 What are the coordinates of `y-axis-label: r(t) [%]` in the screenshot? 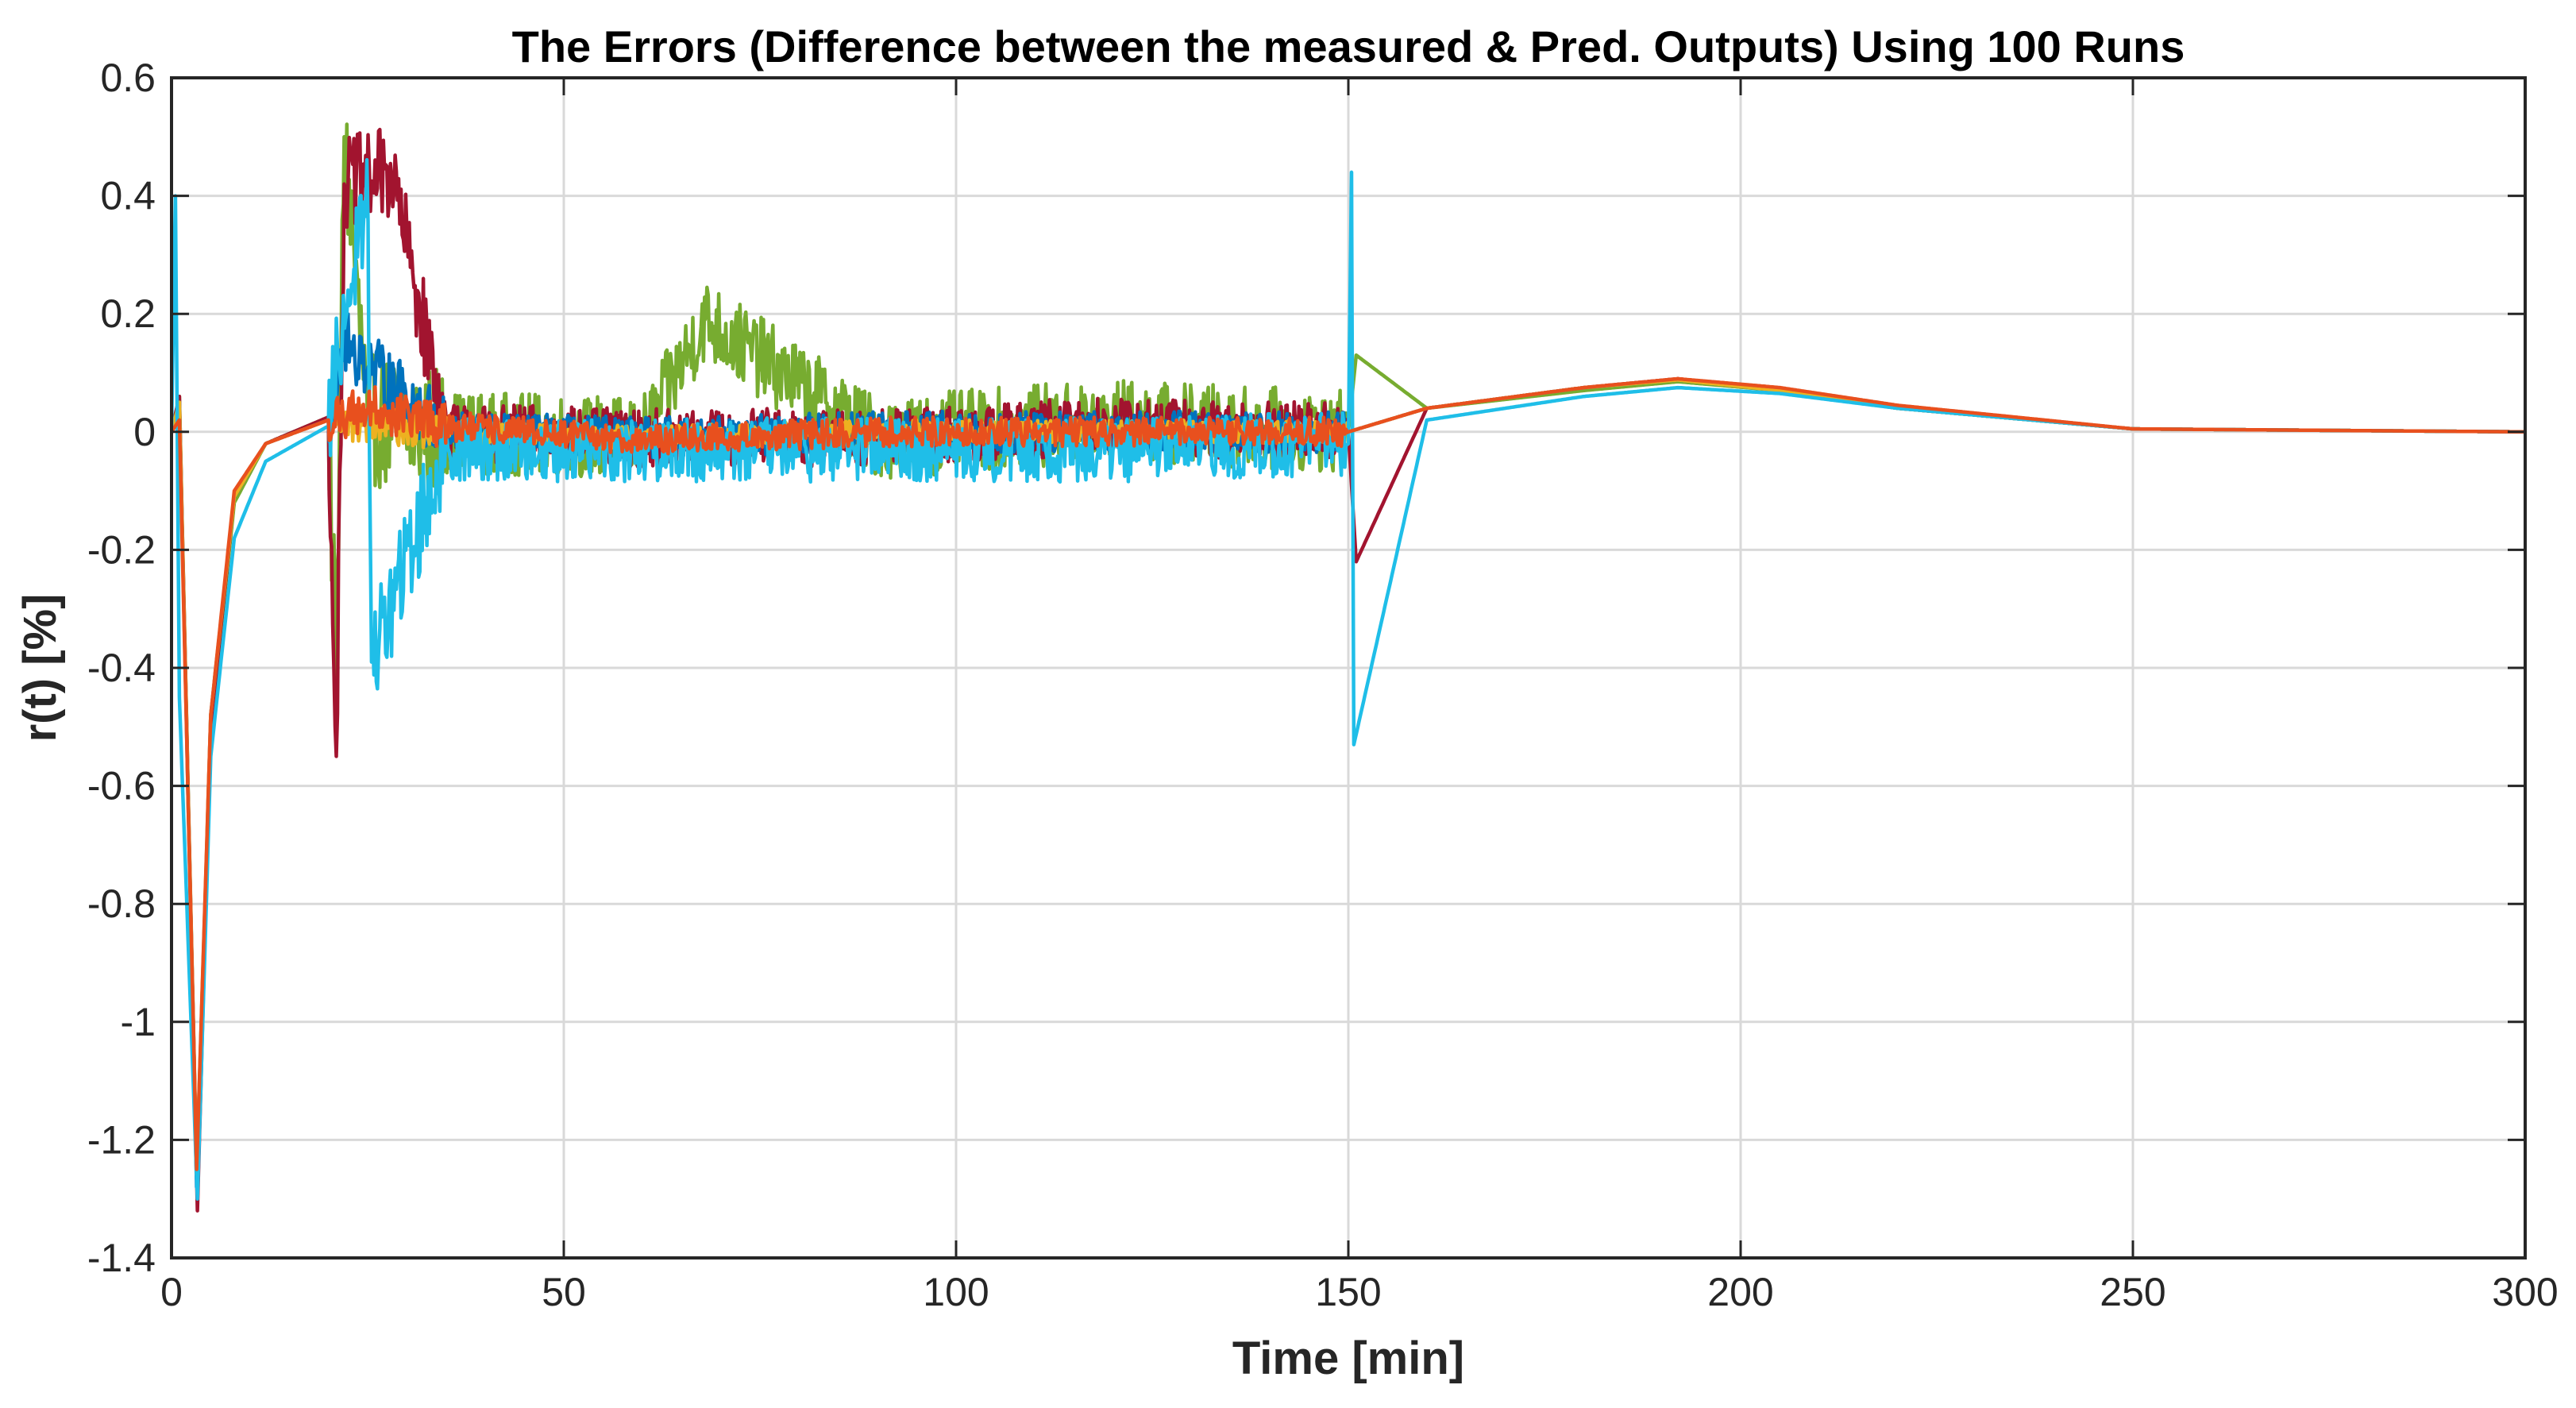 It's located at (40, 668).